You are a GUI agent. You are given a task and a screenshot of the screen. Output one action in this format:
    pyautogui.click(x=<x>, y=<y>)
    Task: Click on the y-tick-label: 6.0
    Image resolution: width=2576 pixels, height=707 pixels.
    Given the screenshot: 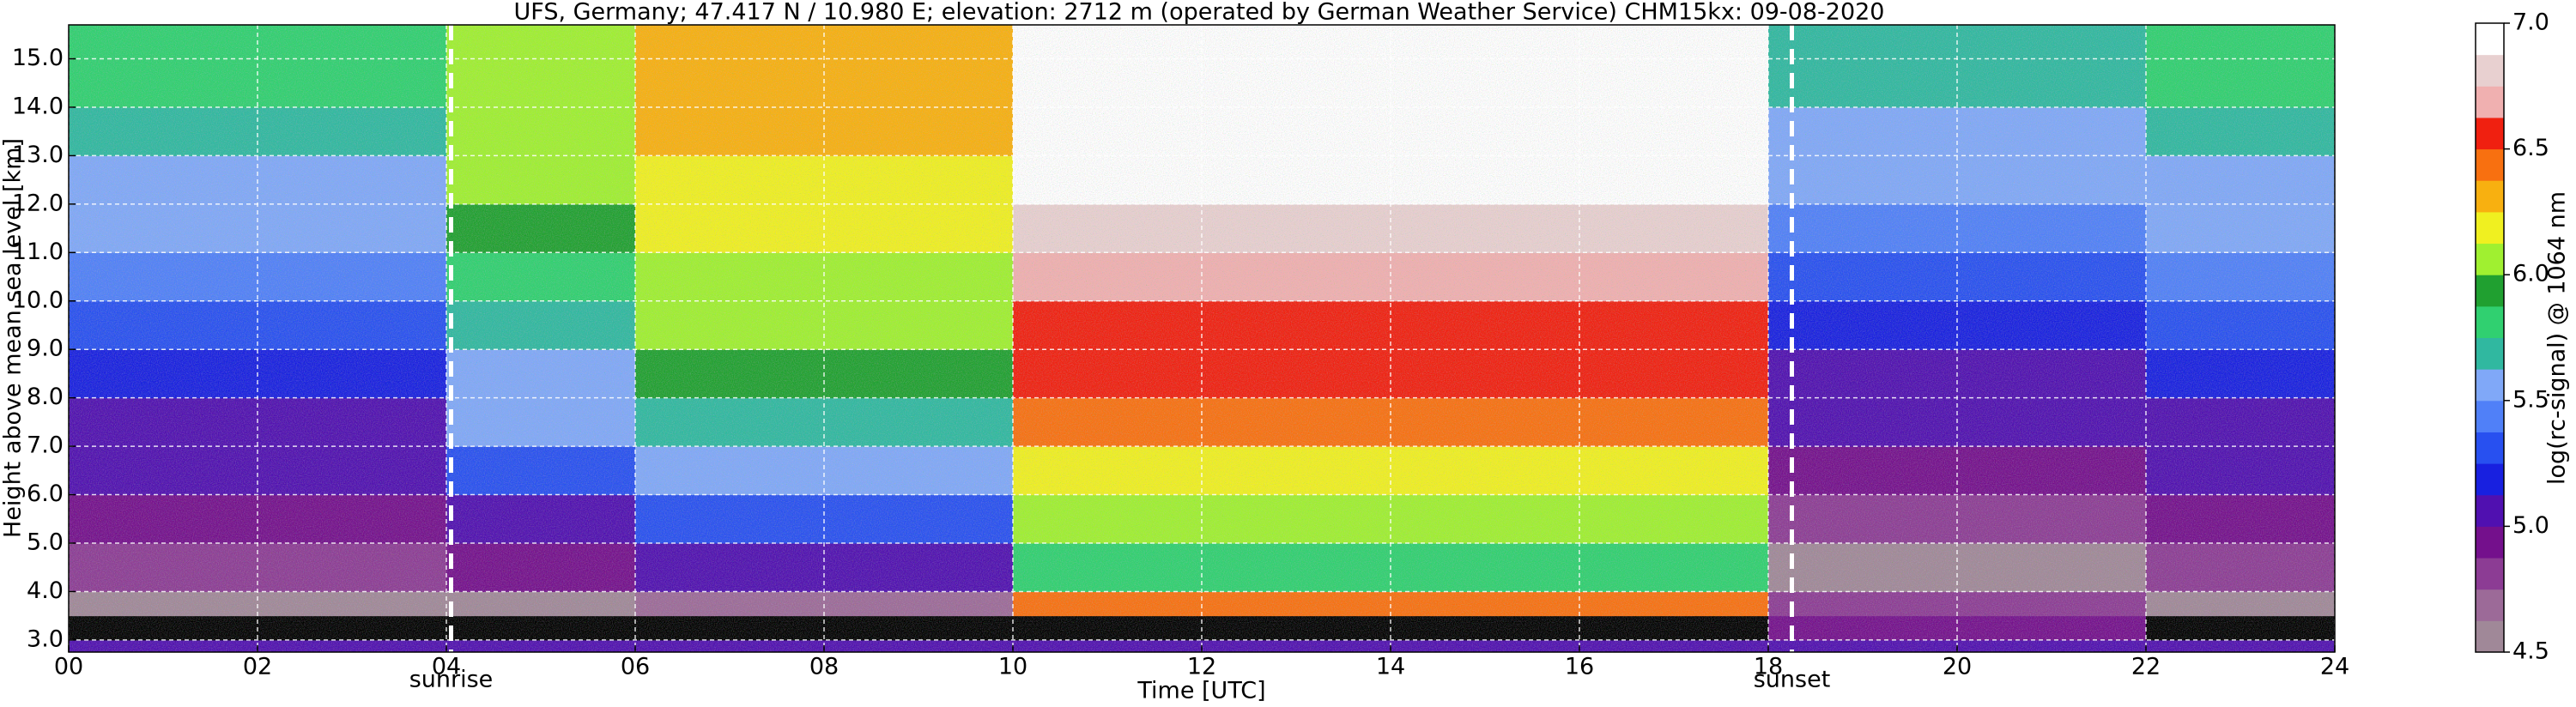 What is the action you would take?
    pyautogui.click(x=45, y=494)
    